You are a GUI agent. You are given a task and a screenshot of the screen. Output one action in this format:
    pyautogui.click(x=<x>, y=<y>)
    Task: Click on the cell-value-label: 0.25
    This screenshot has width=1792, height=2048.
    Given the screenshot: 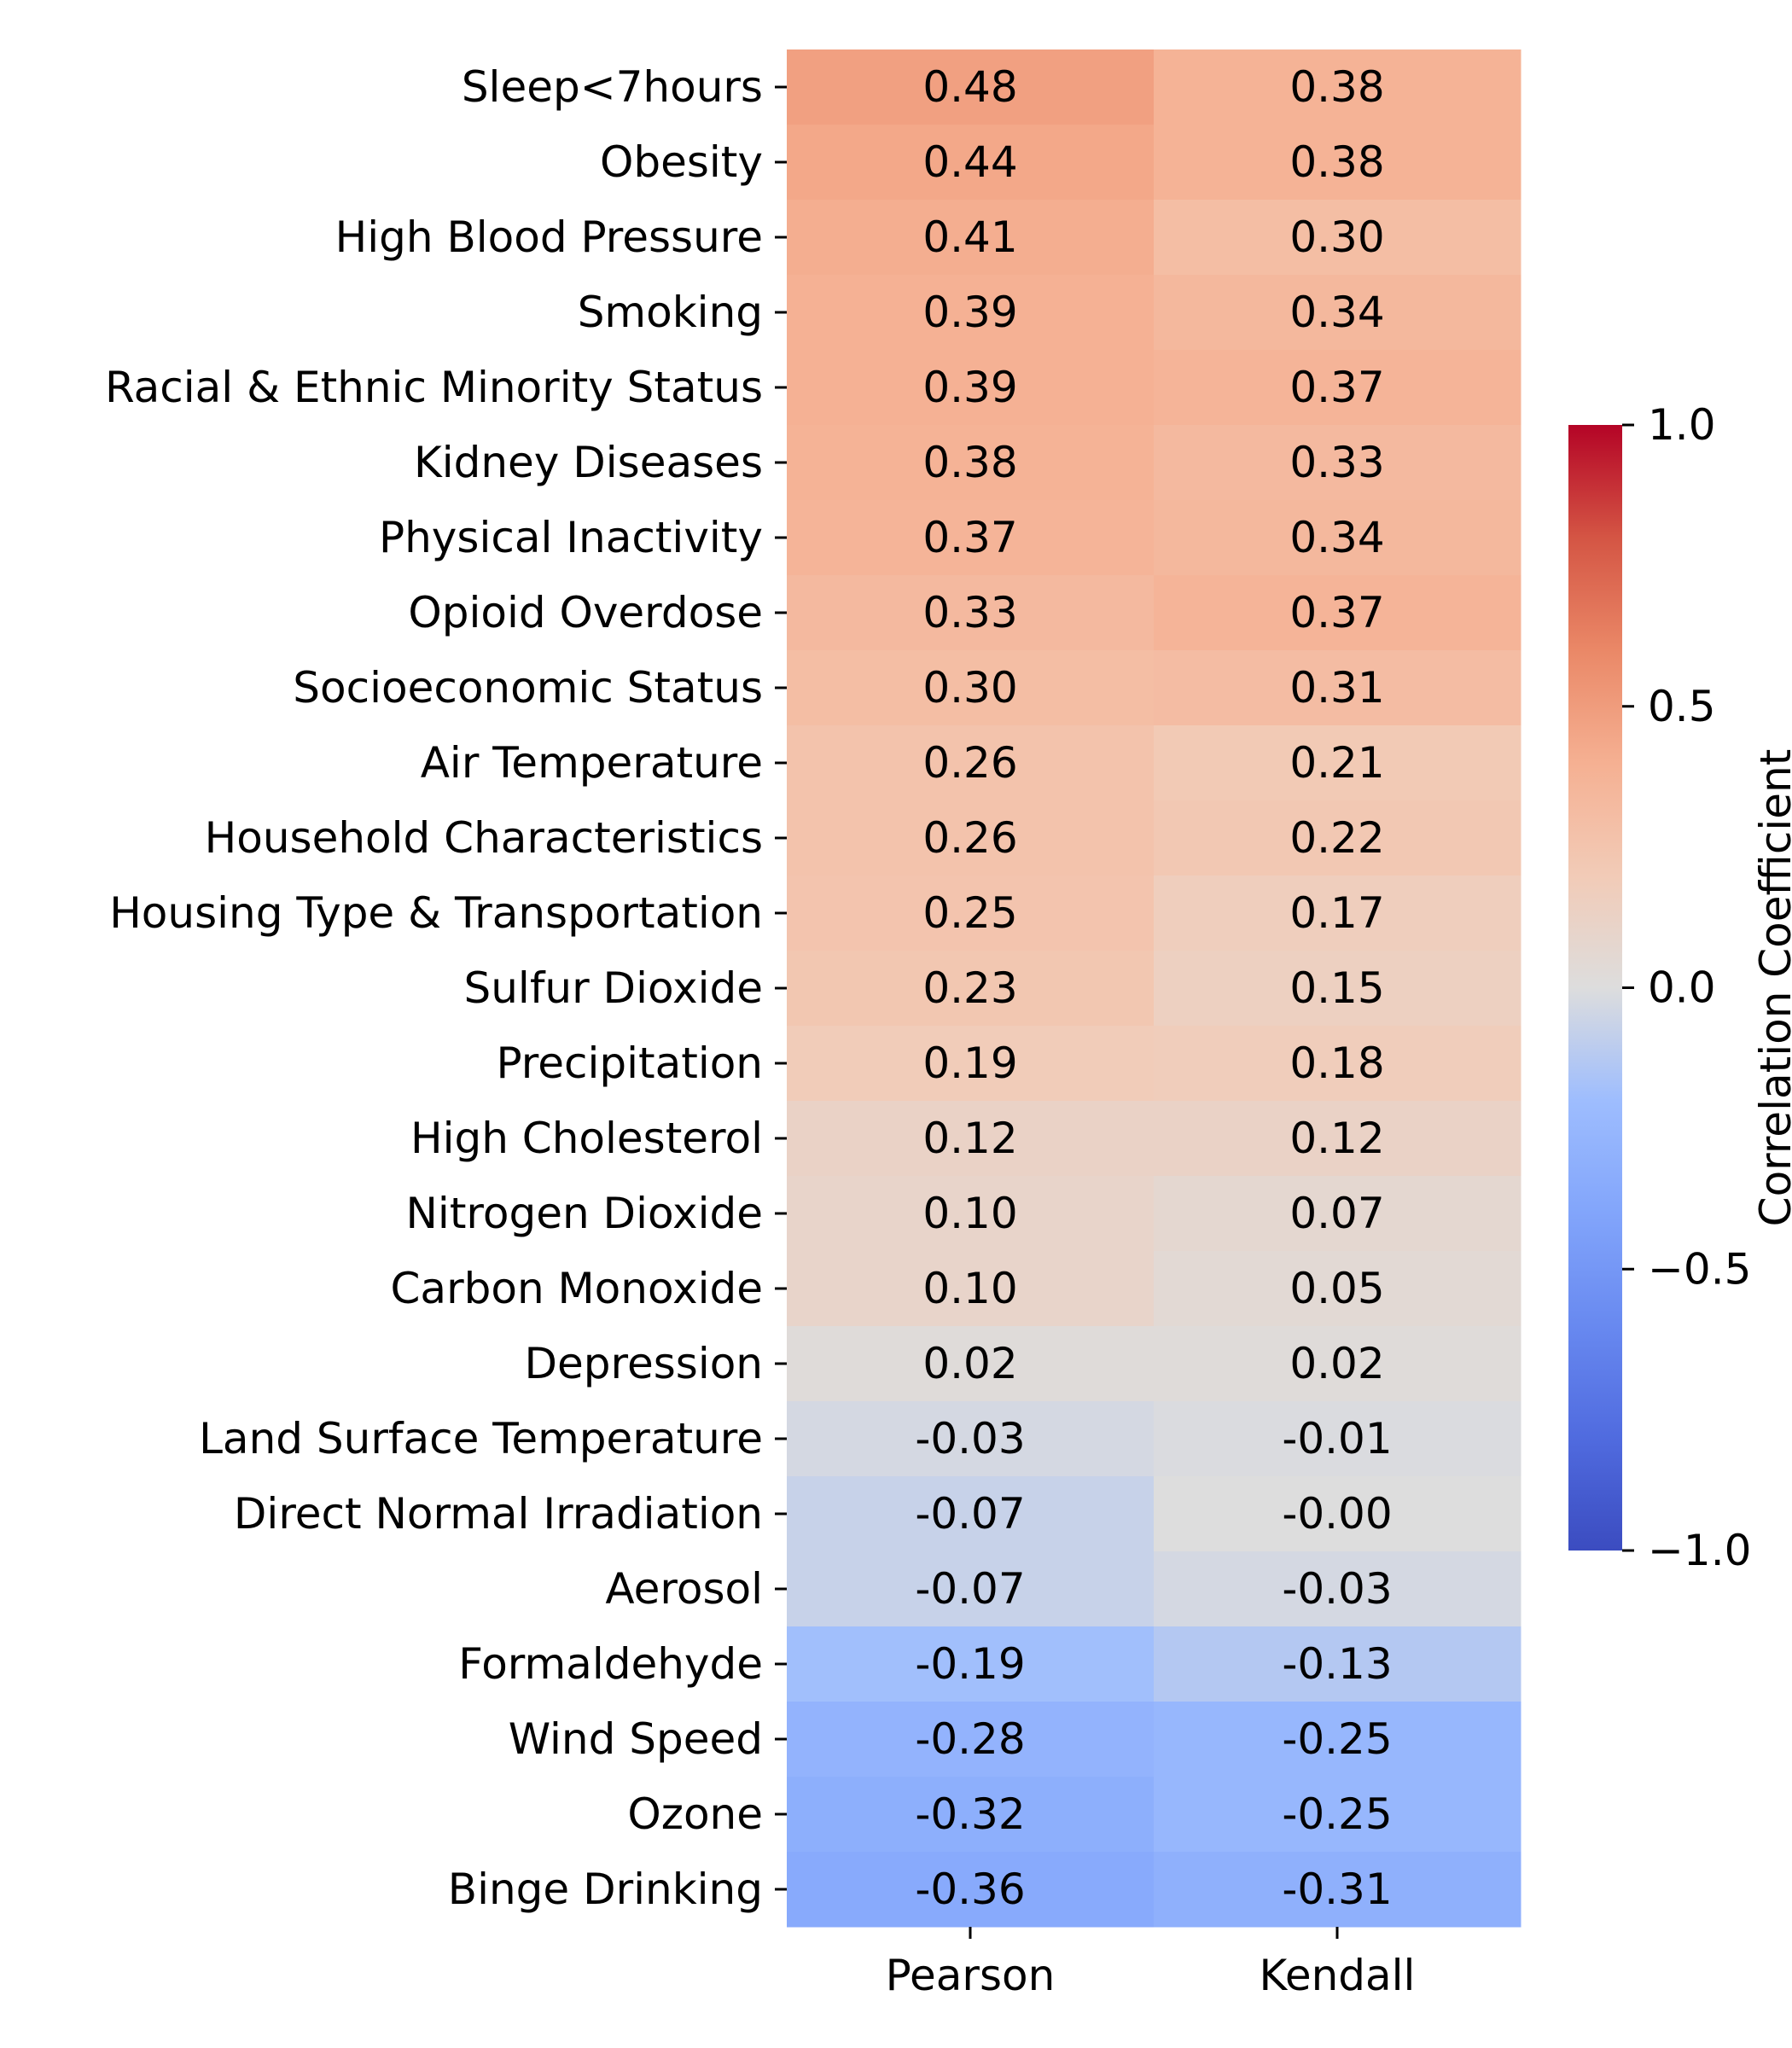 What is the action you would take?
    pyautogui.click(x=970, y=913)
    